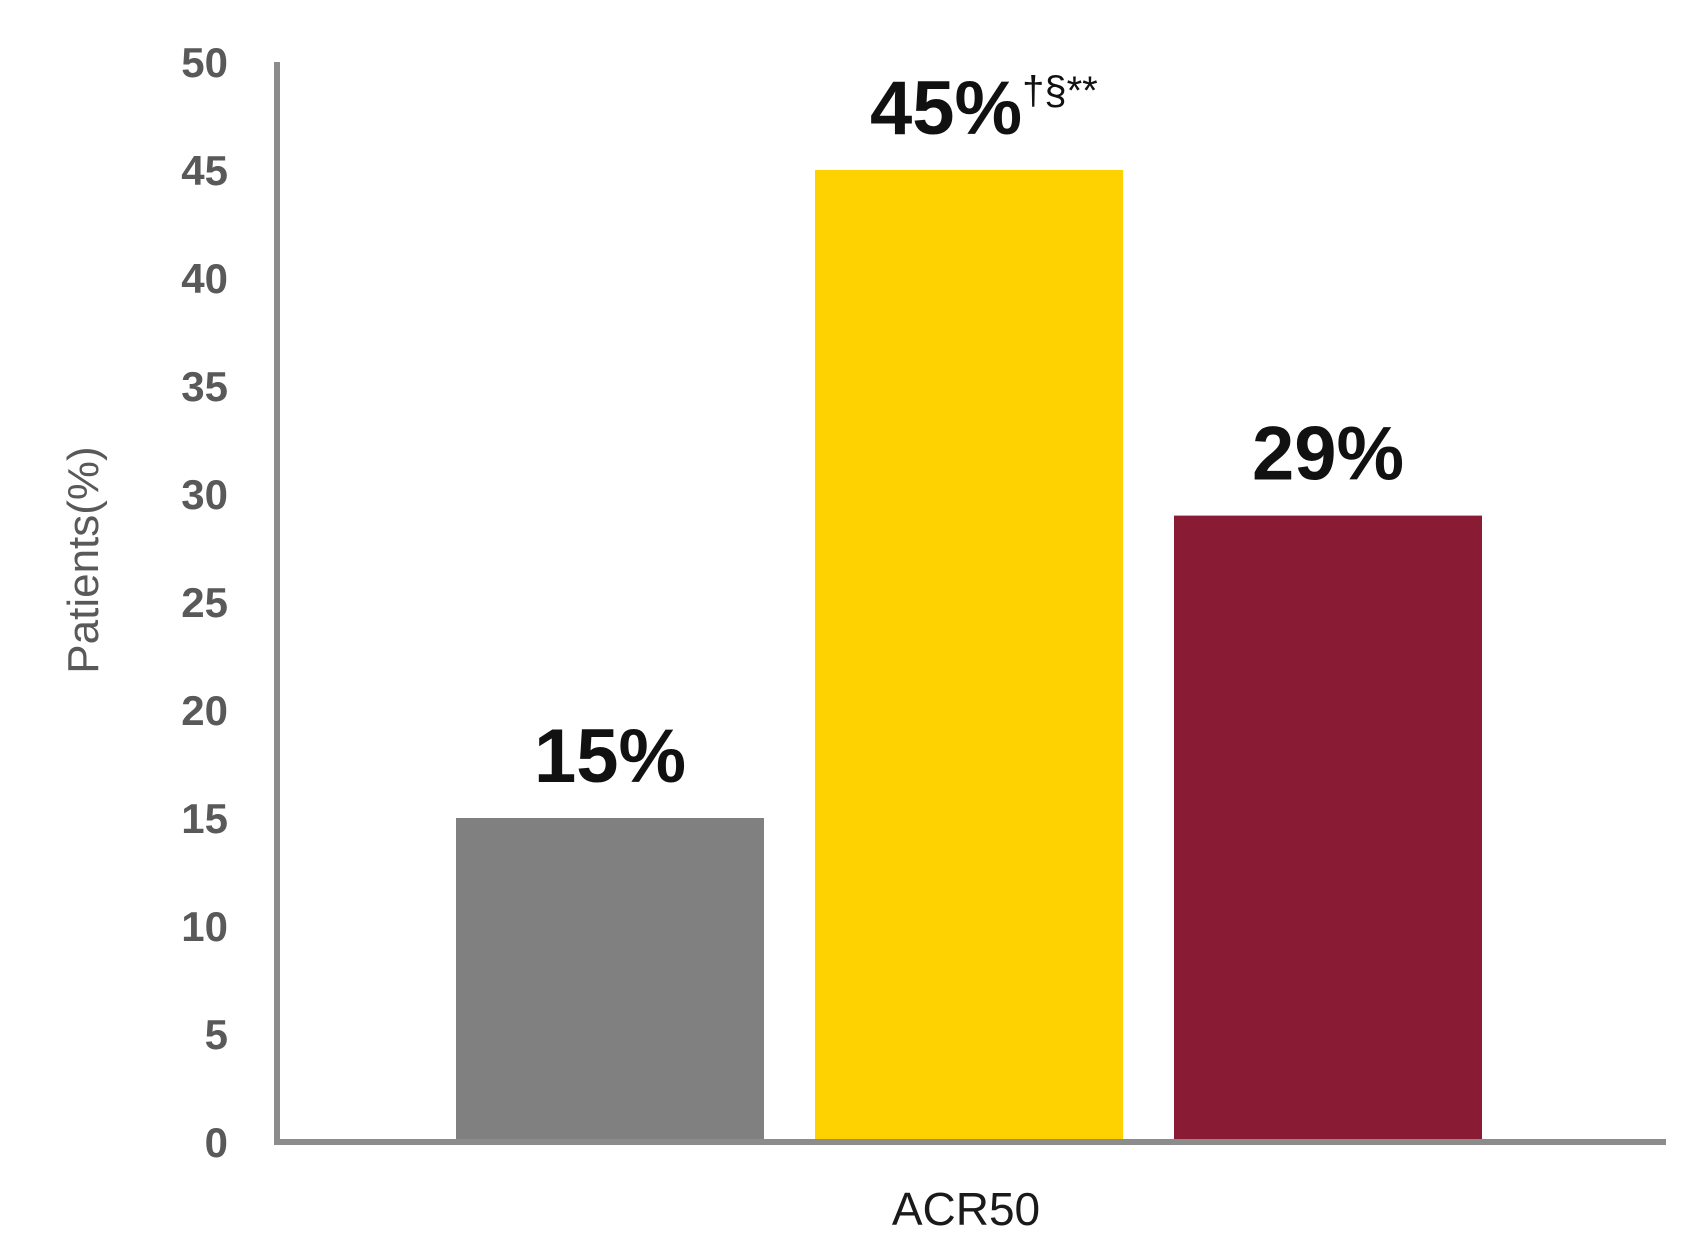 This screenshot has height=1249, width=1700. I want to click on y-tick-label: 0, so click(216, 1142).